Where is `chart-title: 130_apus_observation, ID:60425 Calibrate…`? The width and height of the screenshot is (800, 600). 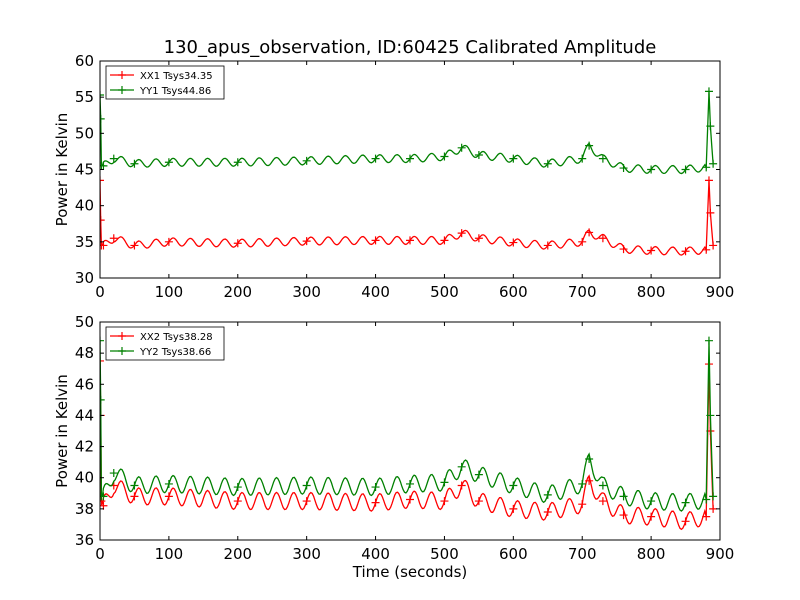 chart-title: 130_apus_observation, ID:60425 Calibrate… is located at coordinates (410, 47).